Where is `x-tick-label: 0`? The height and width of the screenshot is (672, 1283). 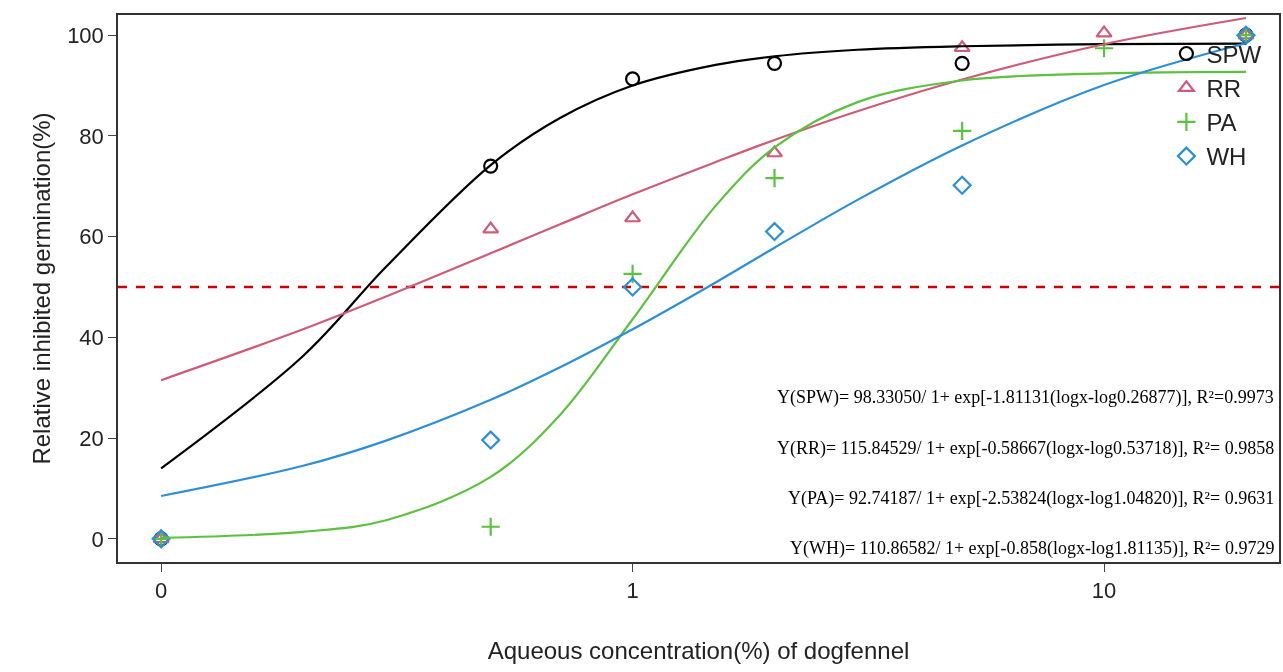 x-tick-label: 0 is located at coordinates (161, 591).